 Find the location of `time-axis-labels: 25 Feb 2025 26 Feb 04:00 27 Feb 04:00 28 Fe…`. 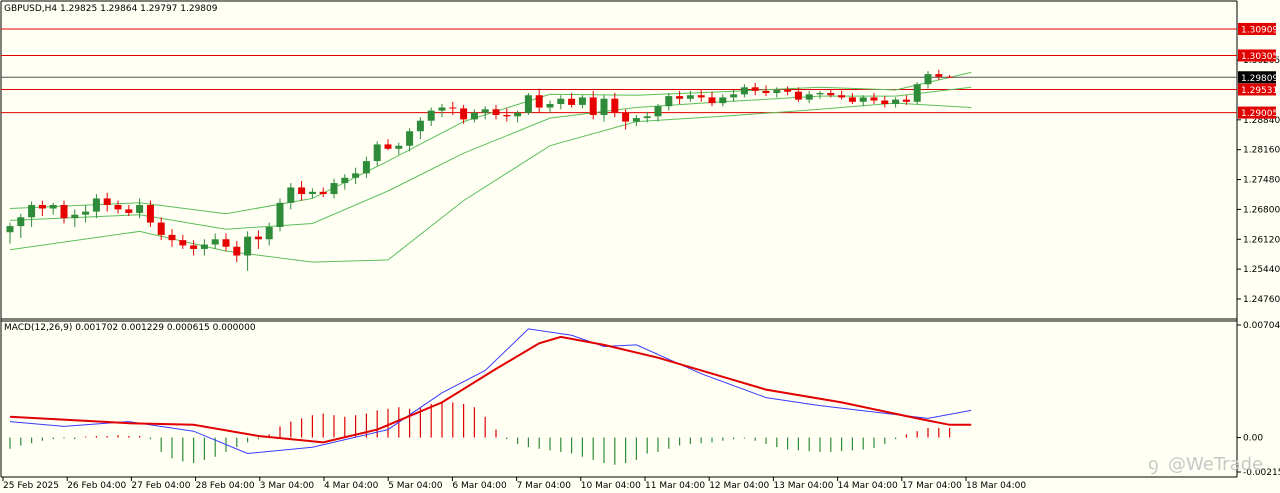

time-axis-labels: 25 Feb 2025 26 Feb 04:00 27 Feb 04:00 28 Fe… is located at coordinates (514, 484).